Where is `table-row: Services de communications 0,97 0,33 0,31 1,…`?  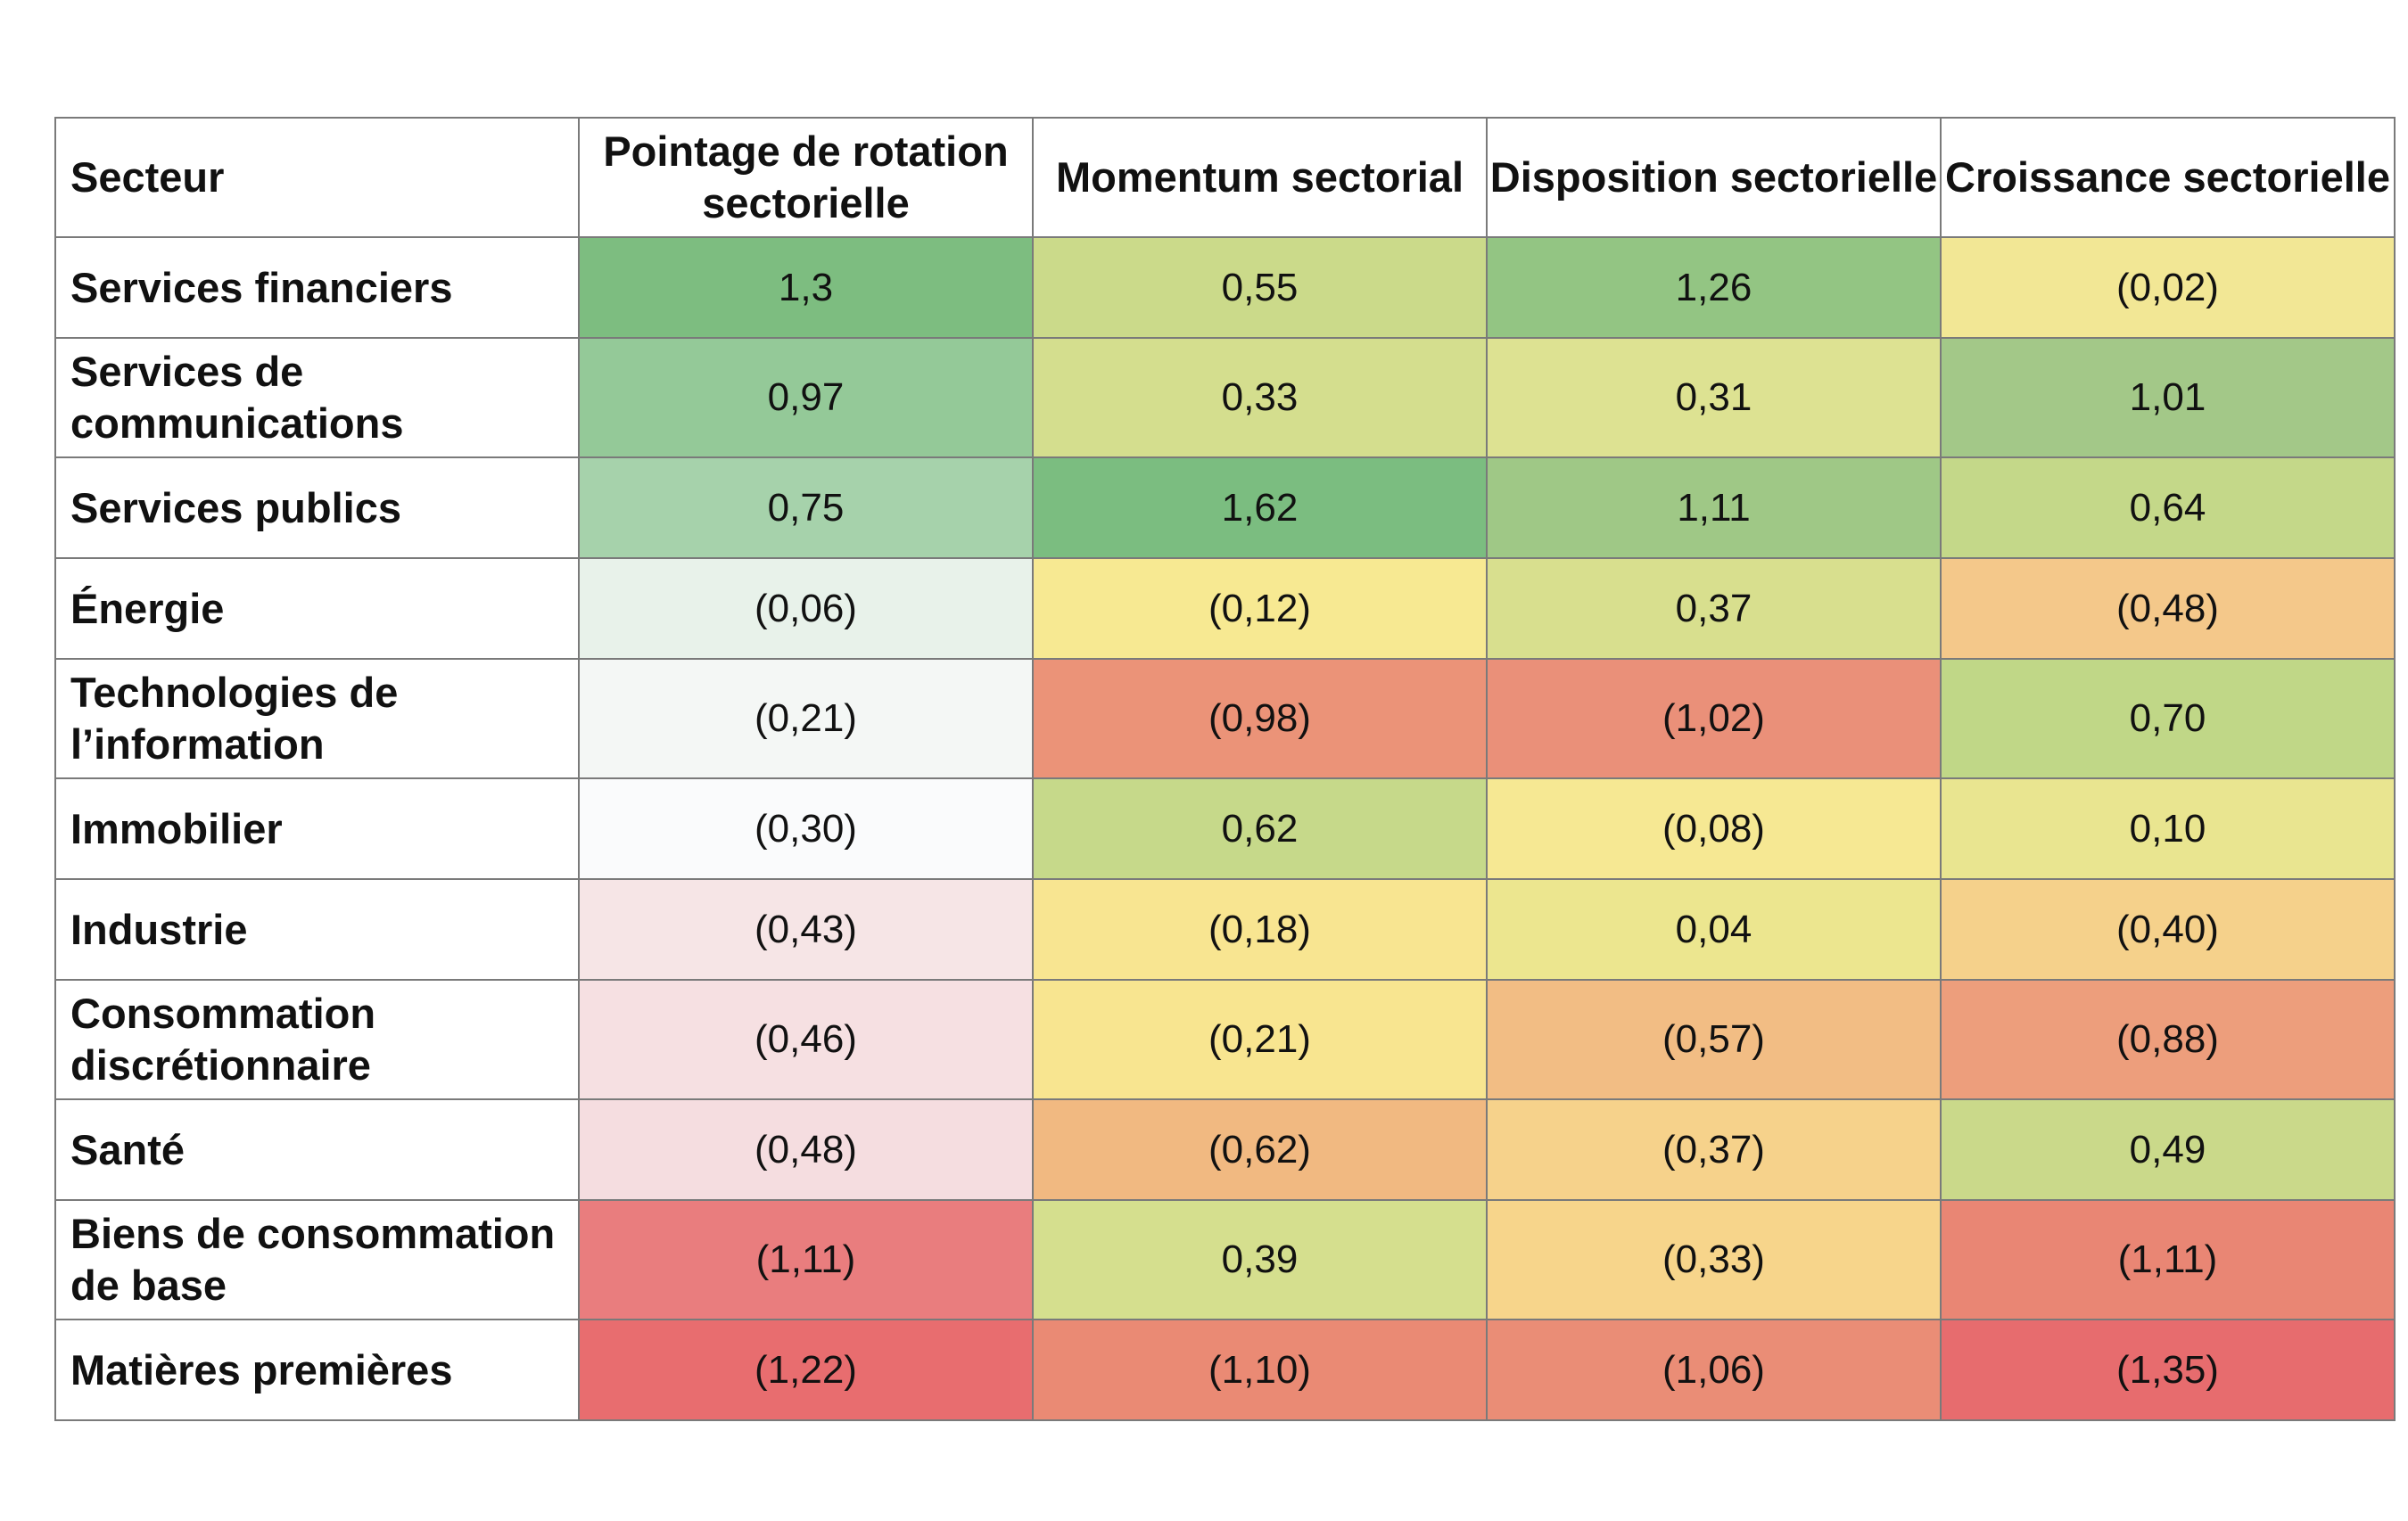 table-row: Services de communications 0,97 0,33 0,31 1,… is located at coordinates (1225, 397).